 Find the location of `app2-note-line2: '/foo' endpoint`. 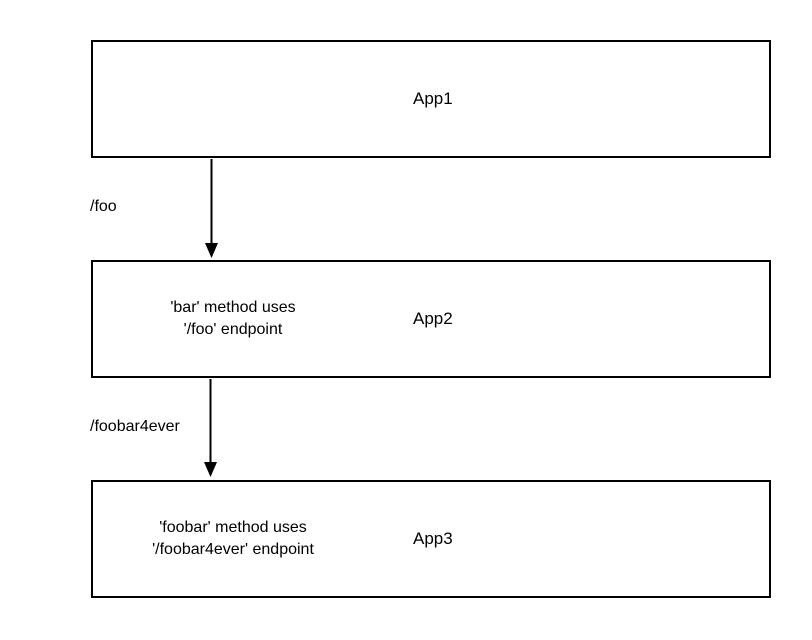

app2-note-line2: '/foo' endpoint is located at coordinates (233, 329).